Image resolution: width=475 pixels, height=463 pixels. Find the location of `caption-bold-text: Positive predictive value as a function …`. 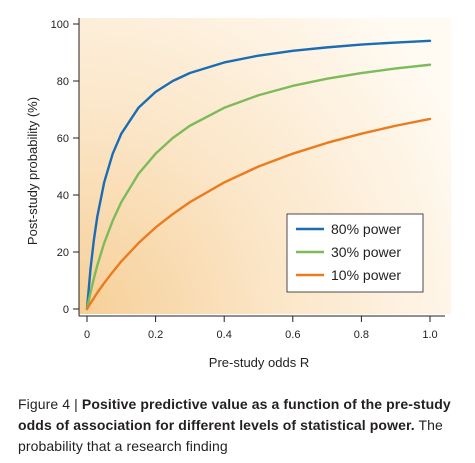

caption-bold-text: Positive predictive value as a function … is located at coordinates (234, 414).